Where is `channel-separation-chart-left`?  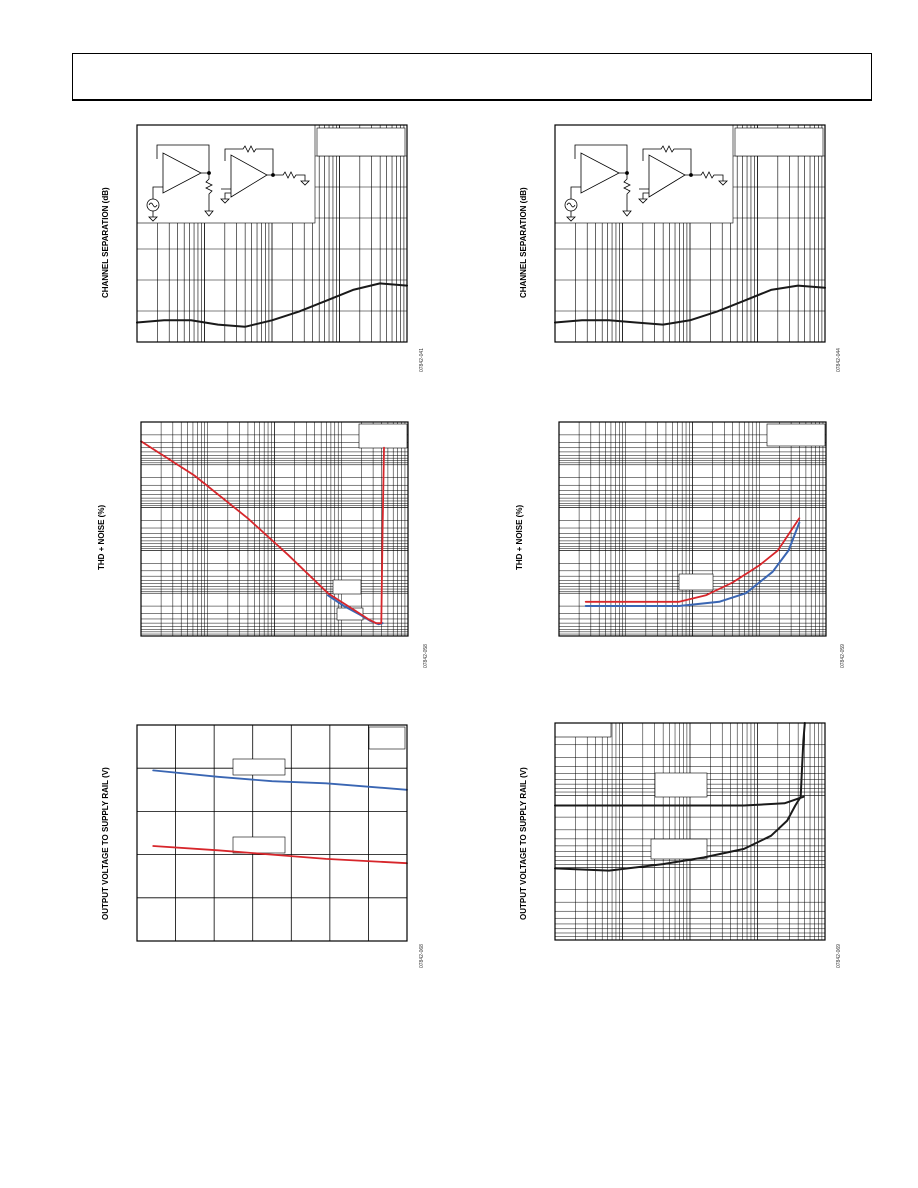
channel-separation-chart-left is located at coordinates (272, 233).